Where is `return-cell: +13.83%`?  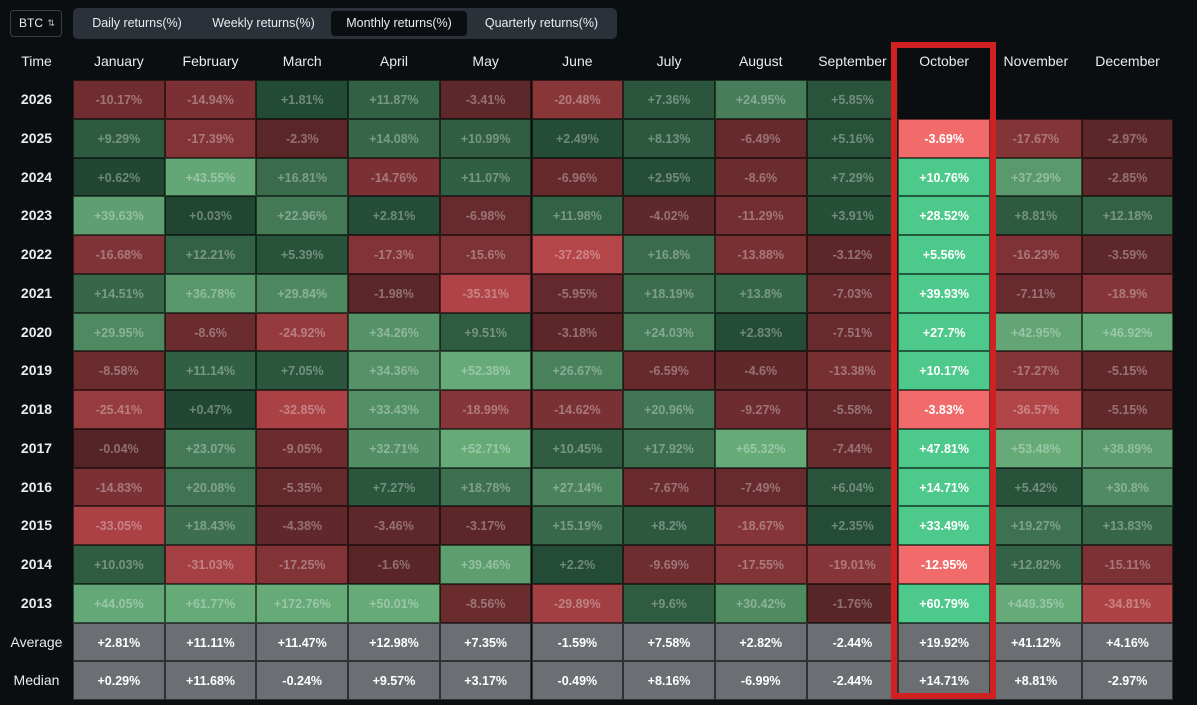 return-cell: +13.83% is located at coordinates (1127, 525).